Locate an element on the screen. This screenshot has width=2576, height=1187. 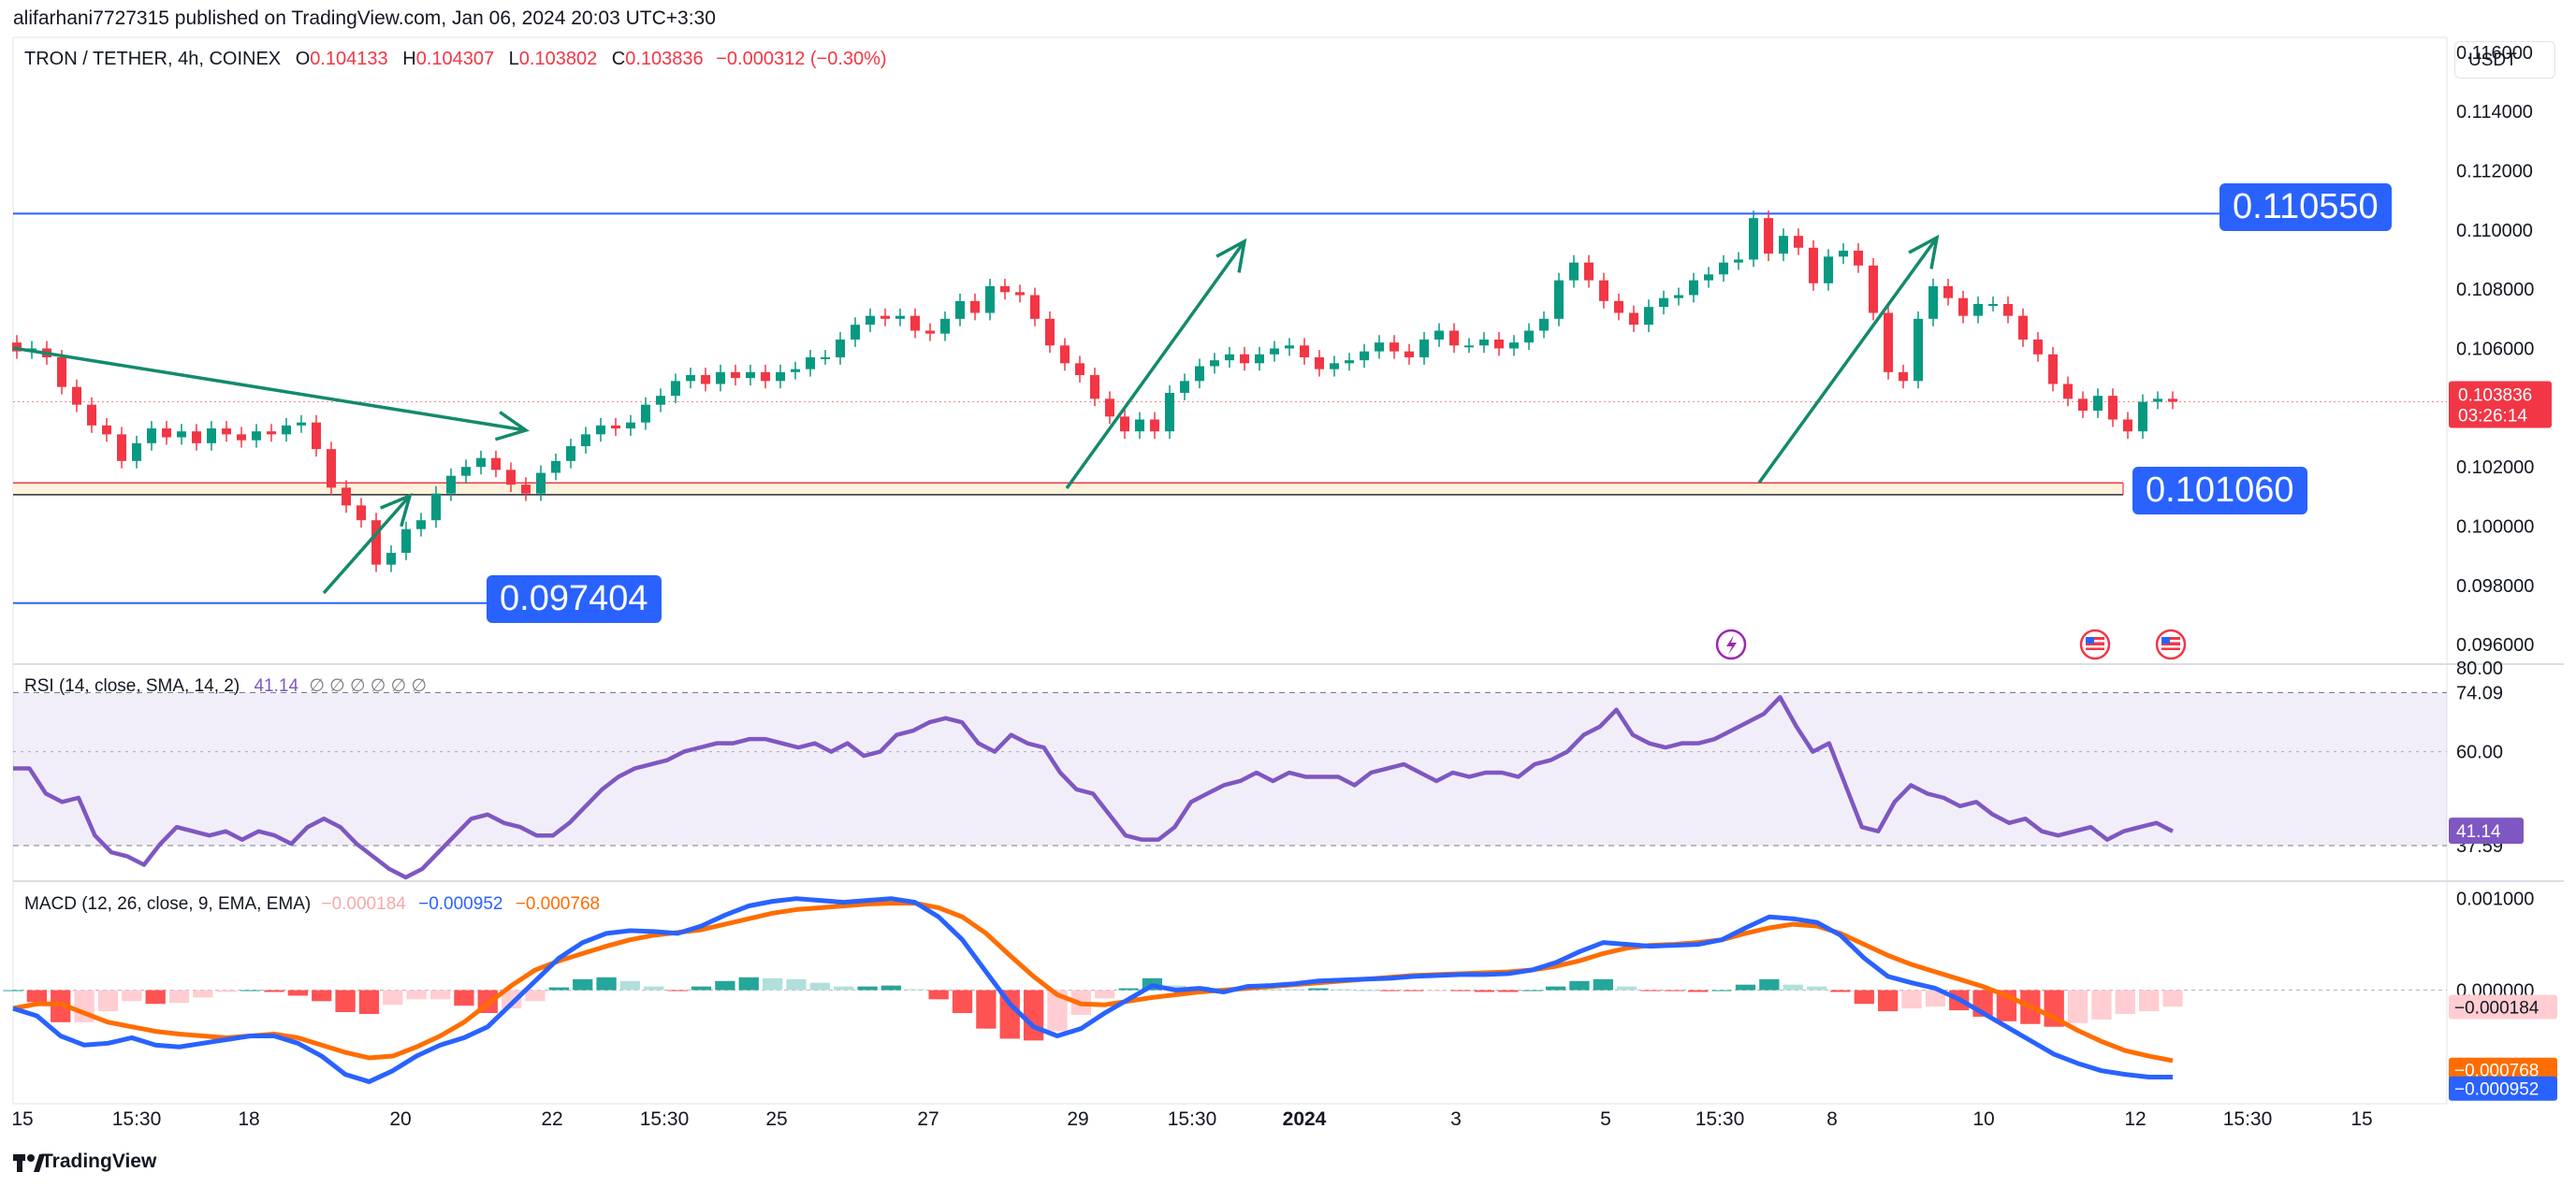
macd-signal-value: −0.000768 is located at coordinates (2496, 1071).